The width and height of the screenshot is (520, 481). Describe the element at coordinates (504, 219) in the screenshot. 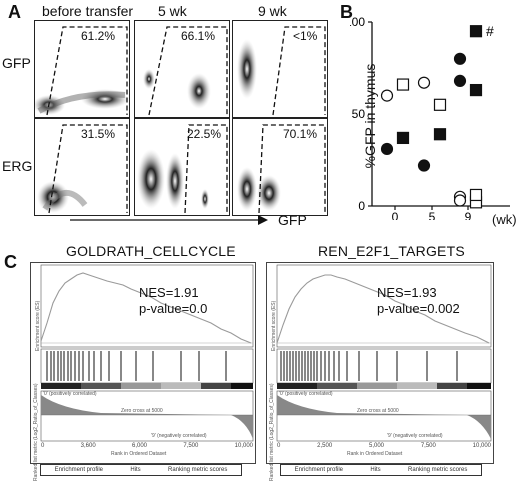

I see `x-unit-label: (wk)` at that location.